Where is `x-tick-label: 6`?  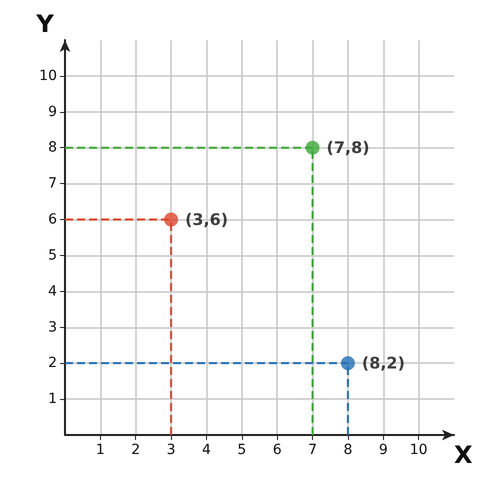
x-tick-label: 6 is located at coordinates (277, 450).